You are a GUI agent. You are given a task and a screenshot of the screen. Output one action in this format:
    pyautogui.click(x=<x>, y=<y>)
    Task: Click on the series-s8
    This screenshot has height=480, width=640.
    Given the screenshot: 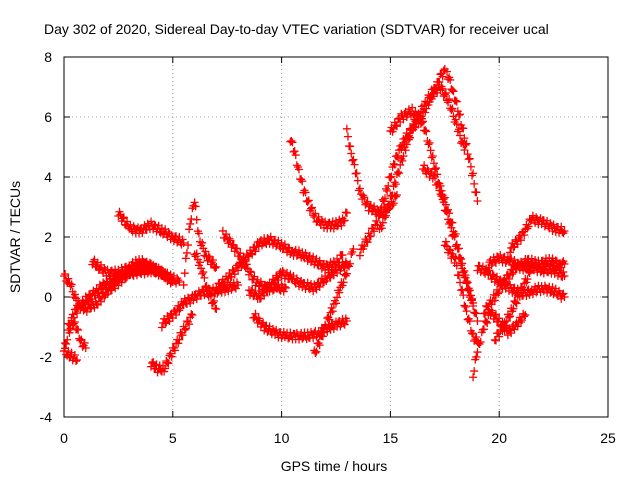 What is the action you would take?
    pyautogui.click(x=200, y=305)
    